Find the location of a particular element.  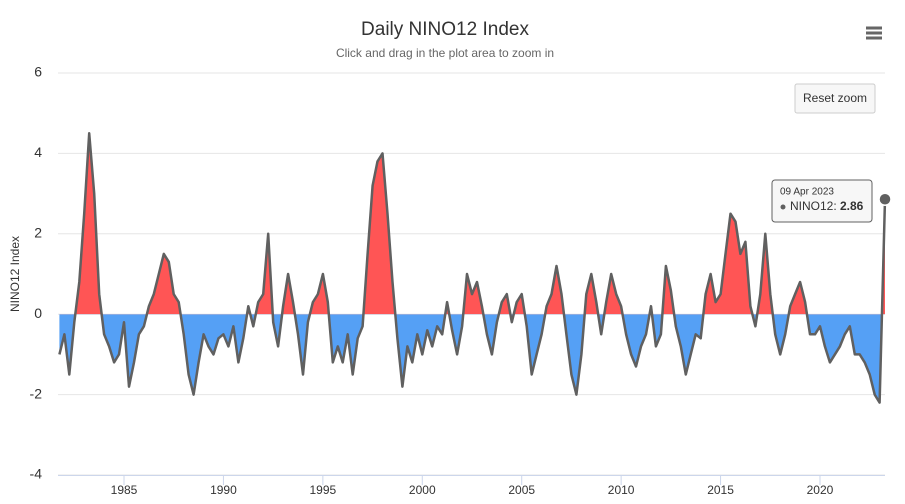

x-tick-label: 2010 is located at coordinates (621, 490).